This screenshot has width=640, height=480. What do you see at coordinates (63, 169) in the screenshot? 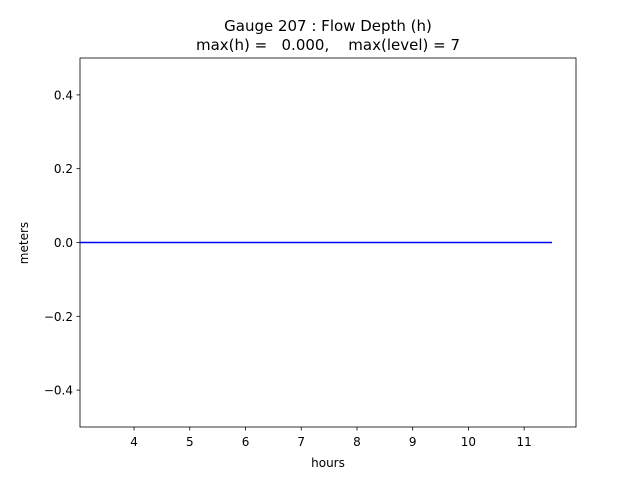
I see `y-tick-label: 0.2` at bounding box center [63, 169].